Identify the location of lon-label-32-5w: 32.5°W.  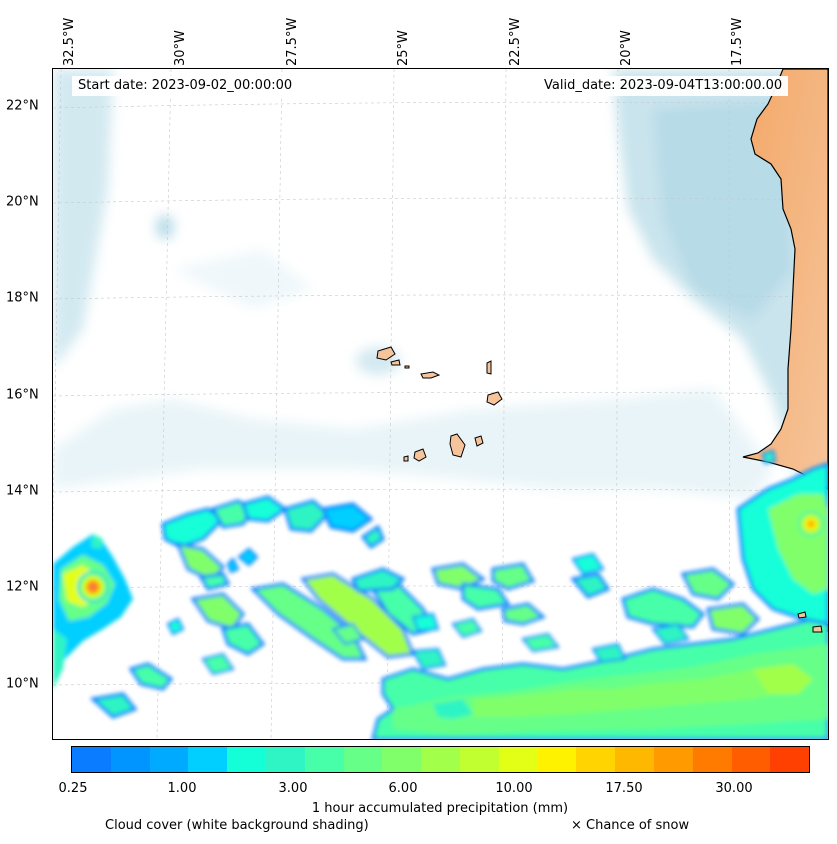
(69, 41).